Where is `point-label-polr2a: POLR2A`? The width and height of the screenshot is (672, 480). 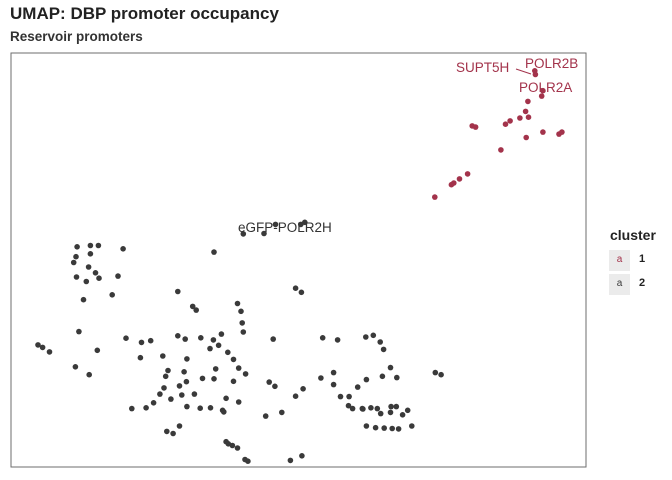 point-label-polr2a: POLR2A is located at coordinates (545, 87).